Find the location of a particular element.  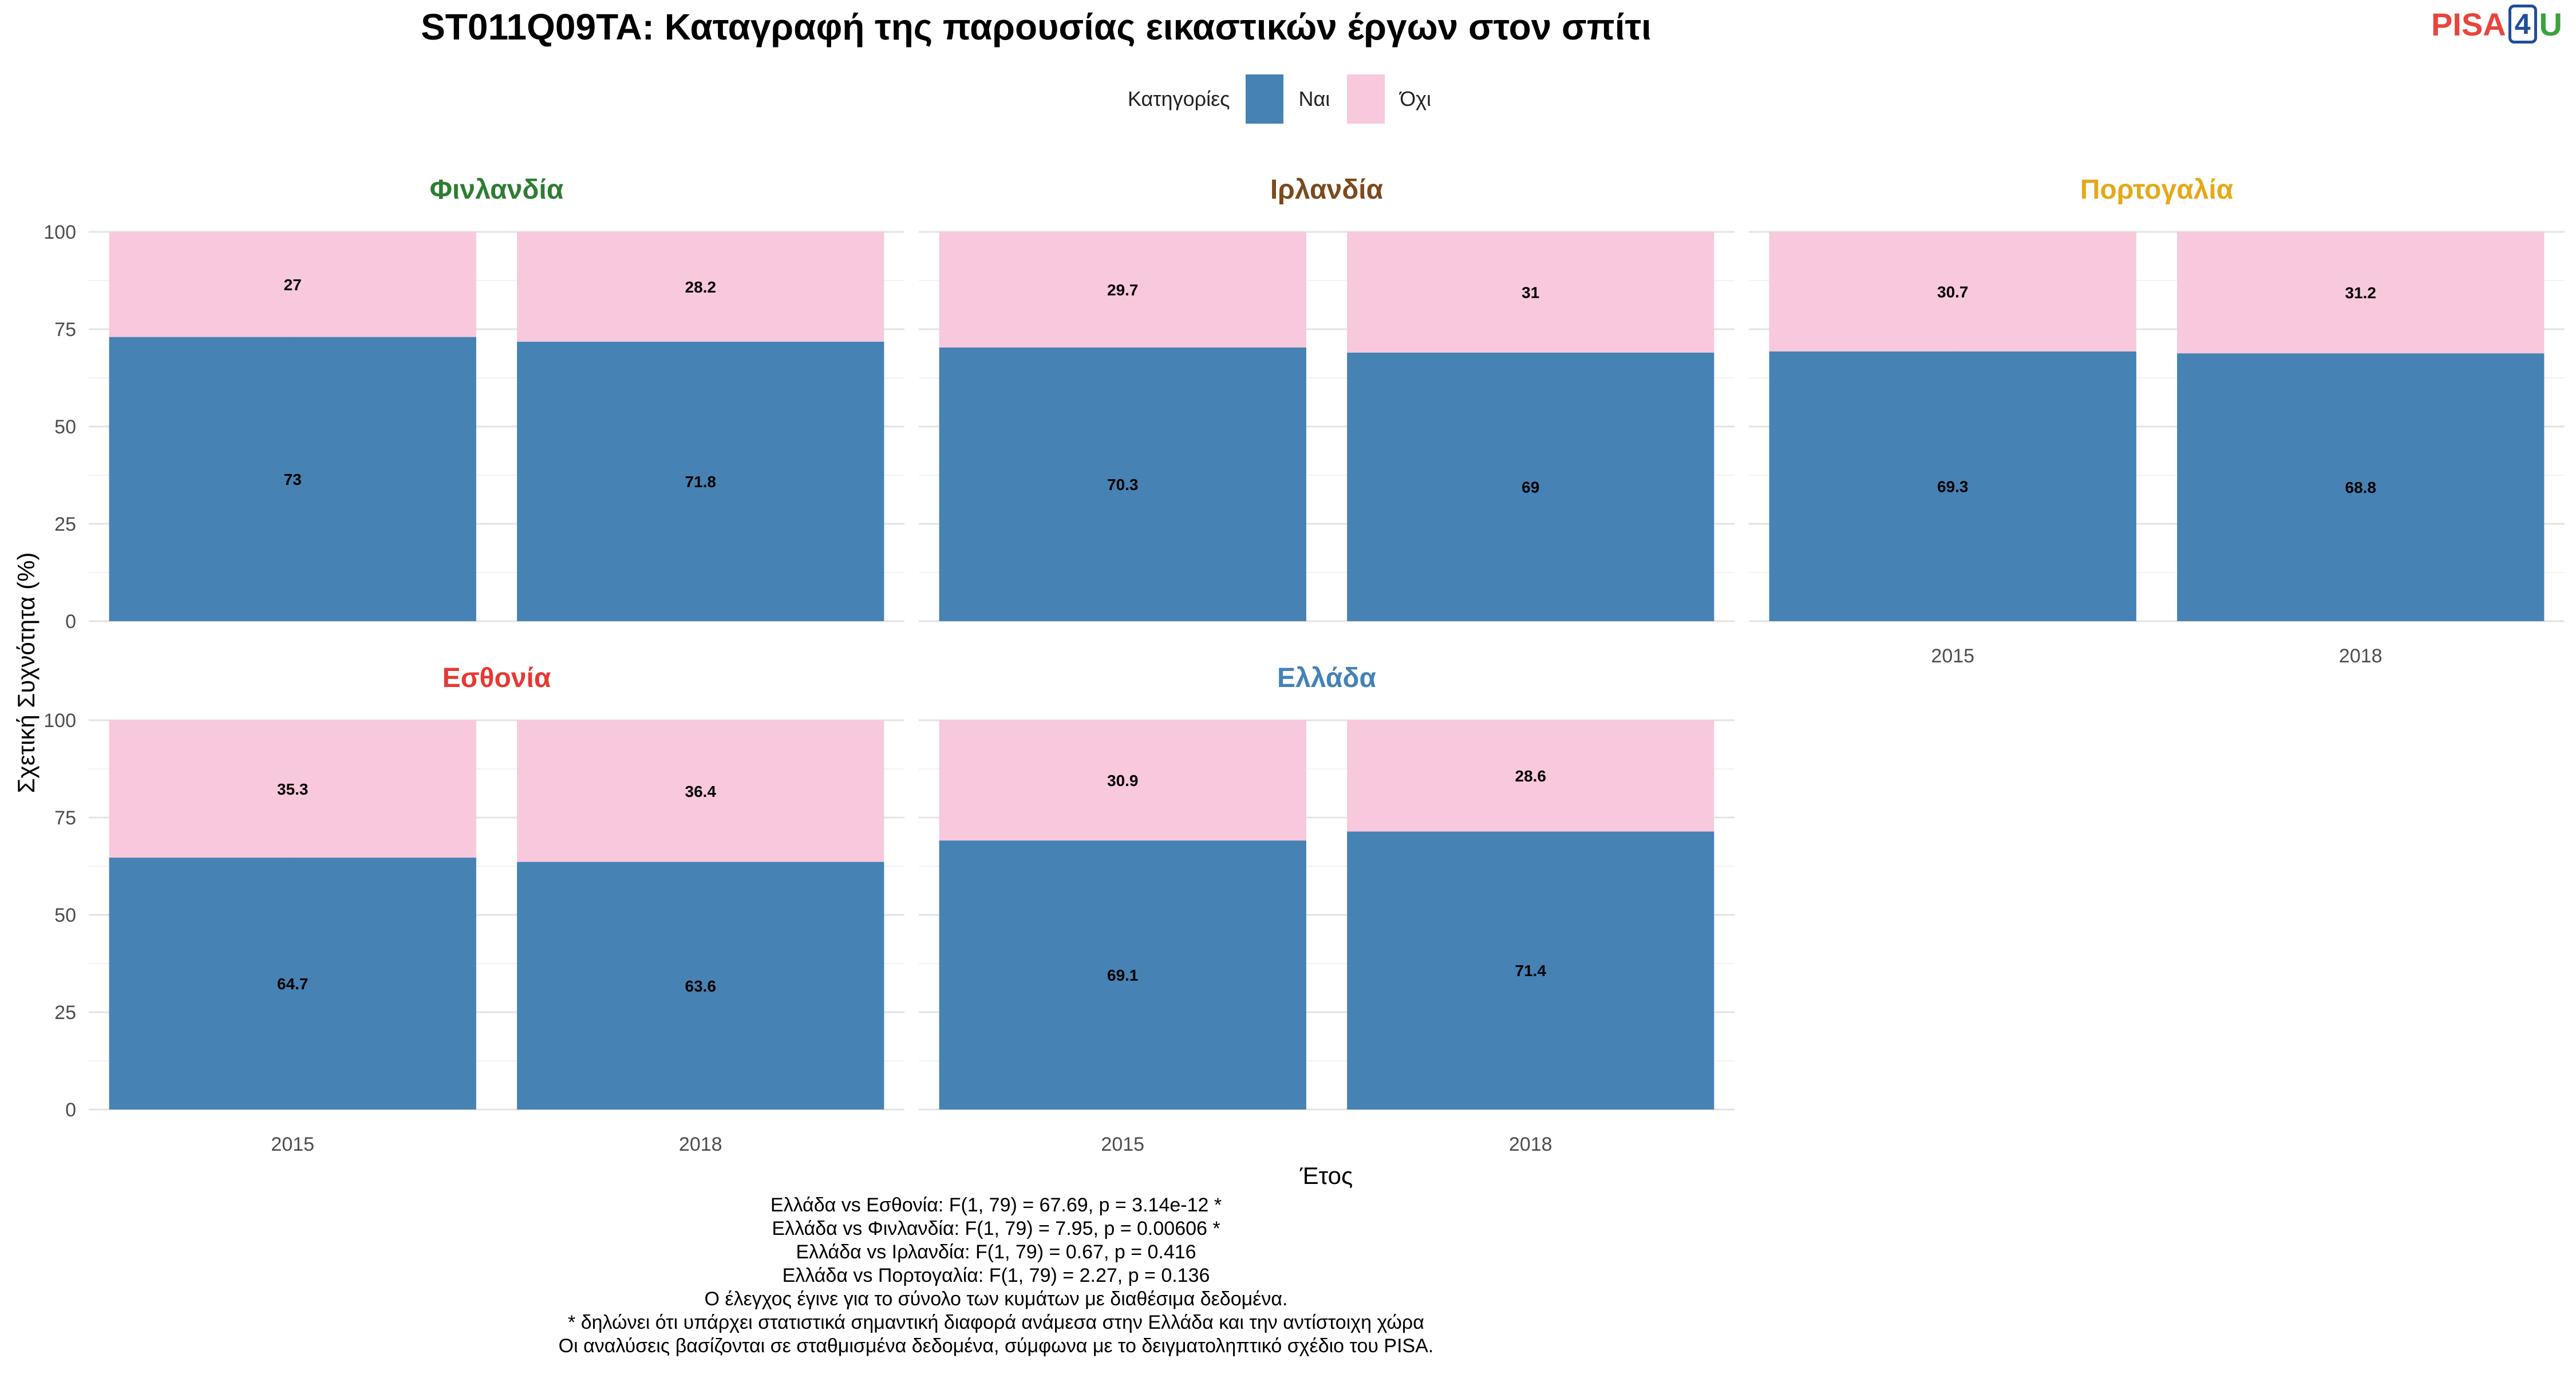

data-label-no: 30.7 is located at coordinates (1953, 292).